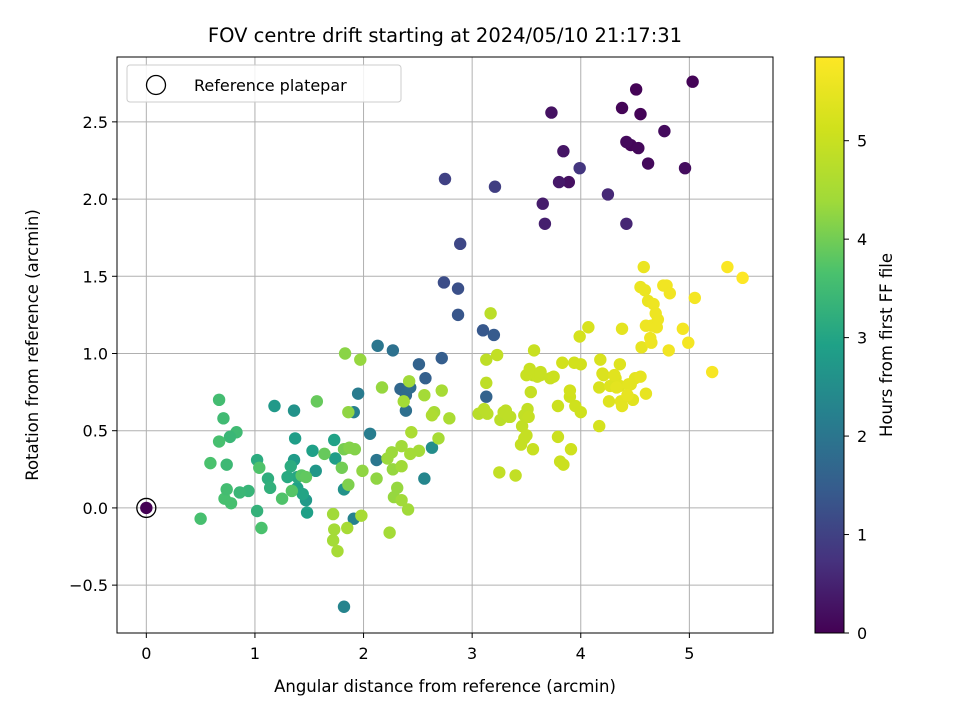  What do you see at coordinates (862, 436) in the screenshot?
I see `colorbar-tick-label: 2` at bounding box center [862, 436].